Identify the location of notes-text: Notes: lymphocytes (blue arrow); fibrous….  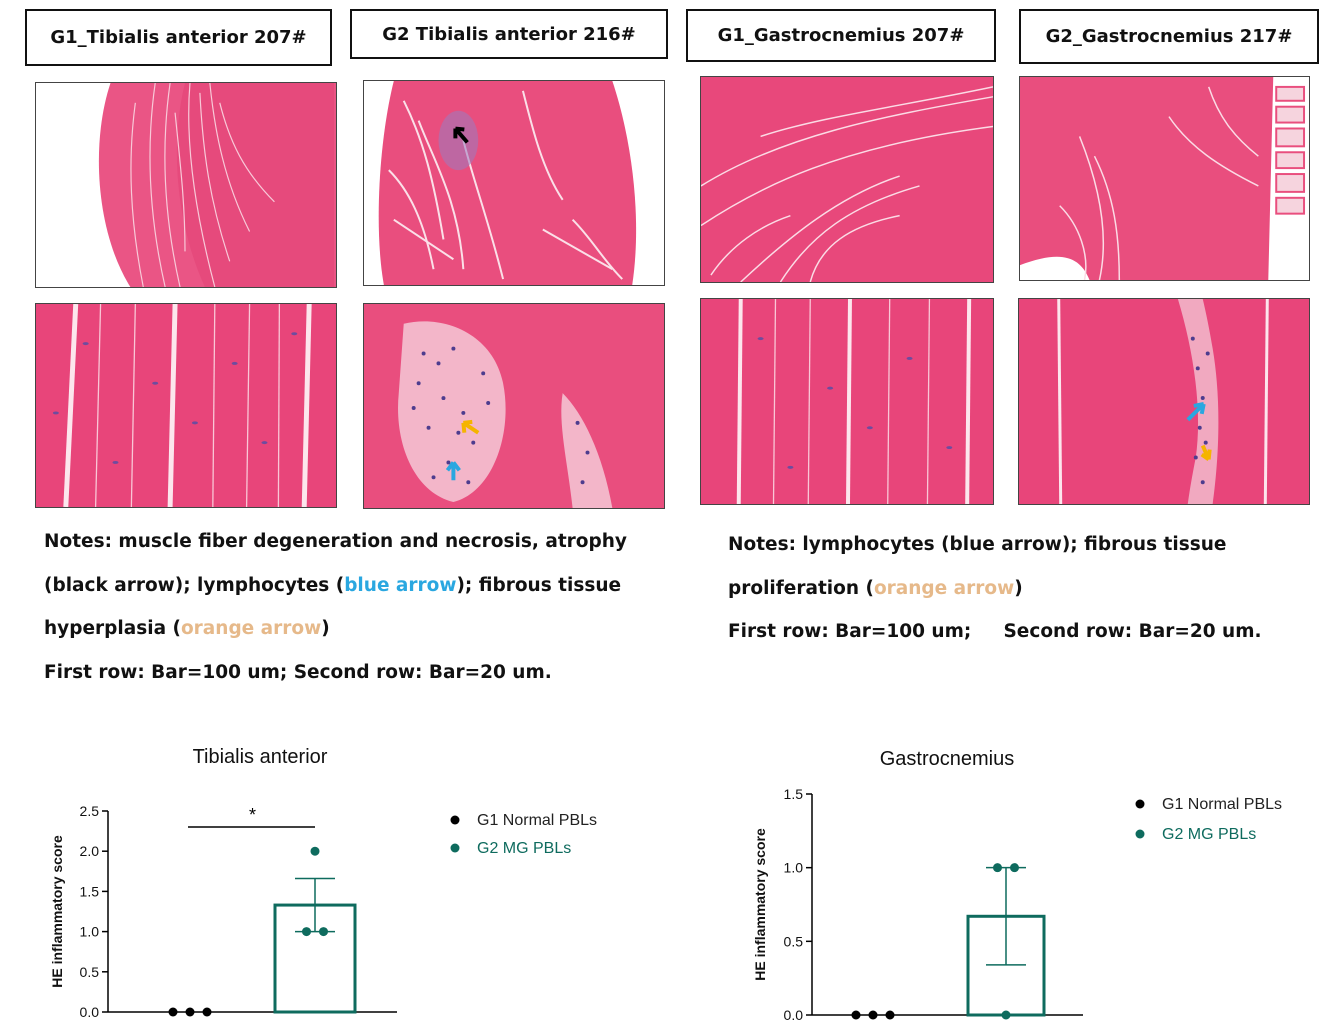
(977, 544).